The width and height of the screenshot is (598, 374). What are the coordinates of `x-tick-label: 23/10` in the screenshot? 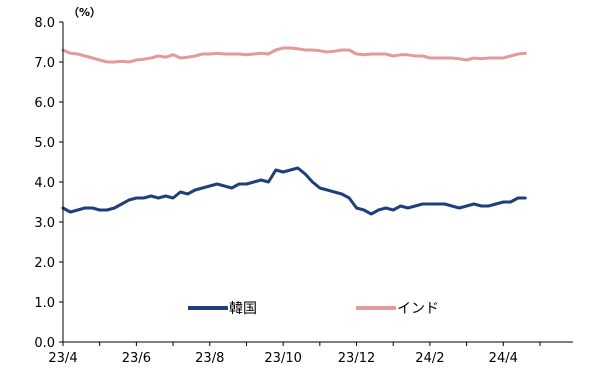 It's located at (282, 358).